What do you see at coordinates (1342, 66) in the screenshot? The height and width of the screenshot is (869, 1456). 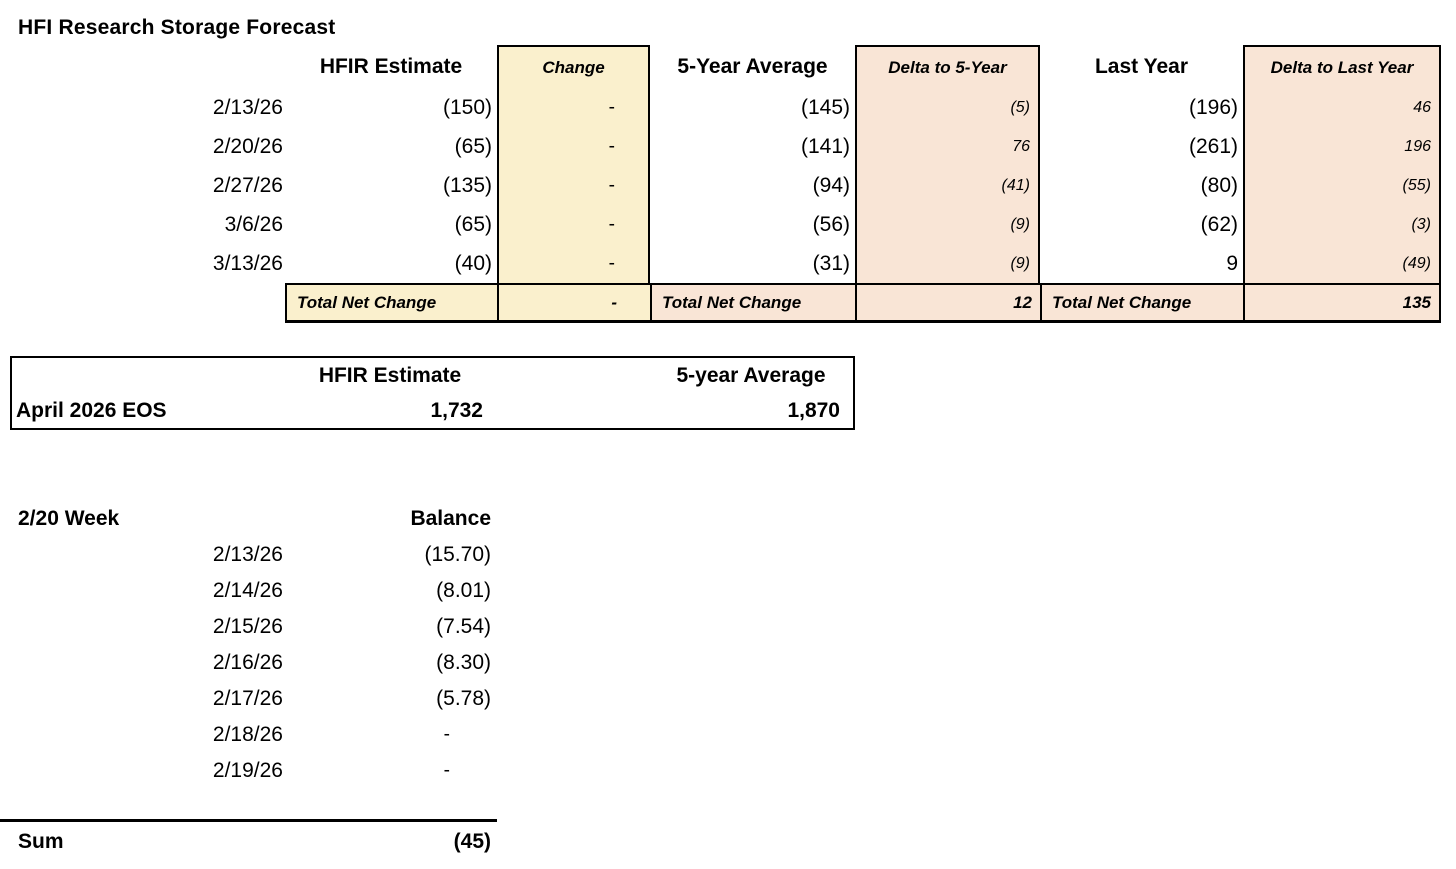 I see `forecast-header-delta-last-year: Delta to Last Year` at bounding box center [1342, 66].